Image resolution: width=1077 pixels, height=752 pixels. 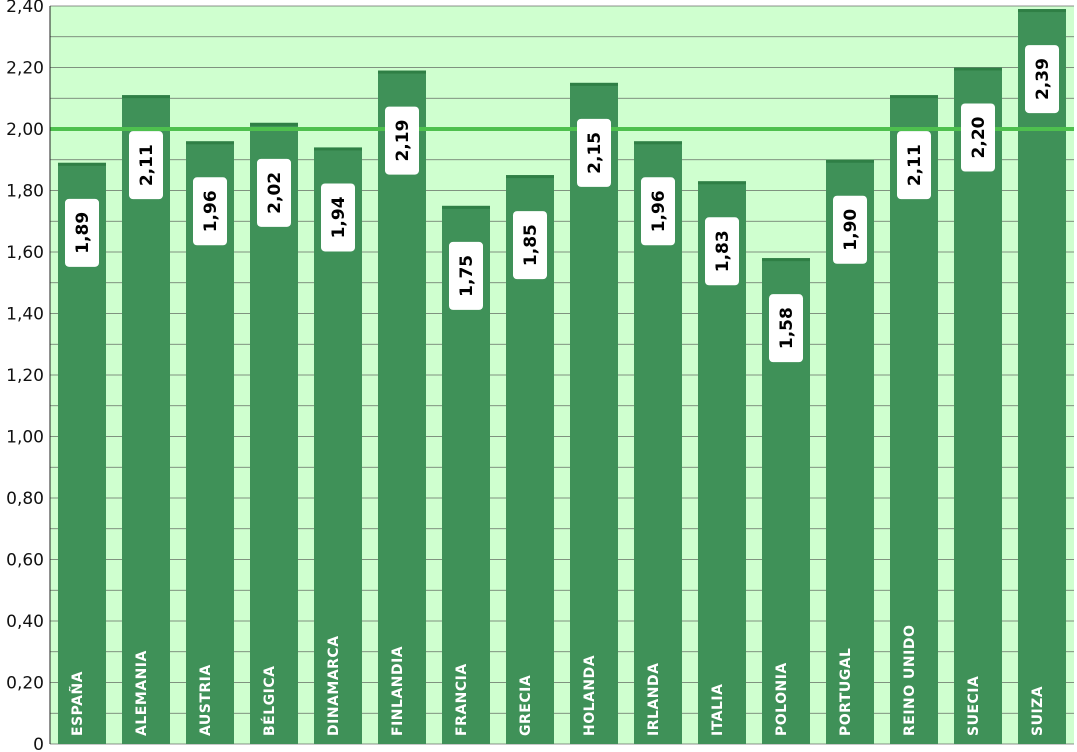 What do you see at coordinates (25, 69) in the screenshot?
I see `y-tick-label: 2,20` at bounding box center [25, 69].